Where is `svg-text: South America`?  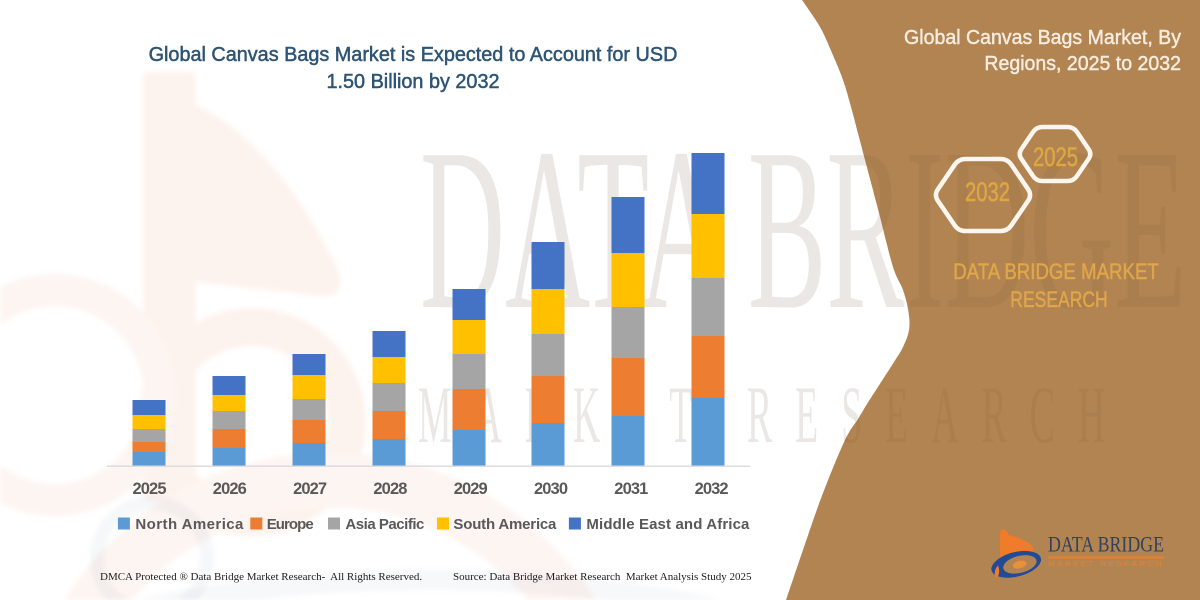
svg-text: South America is located at coordinates (505, 524).